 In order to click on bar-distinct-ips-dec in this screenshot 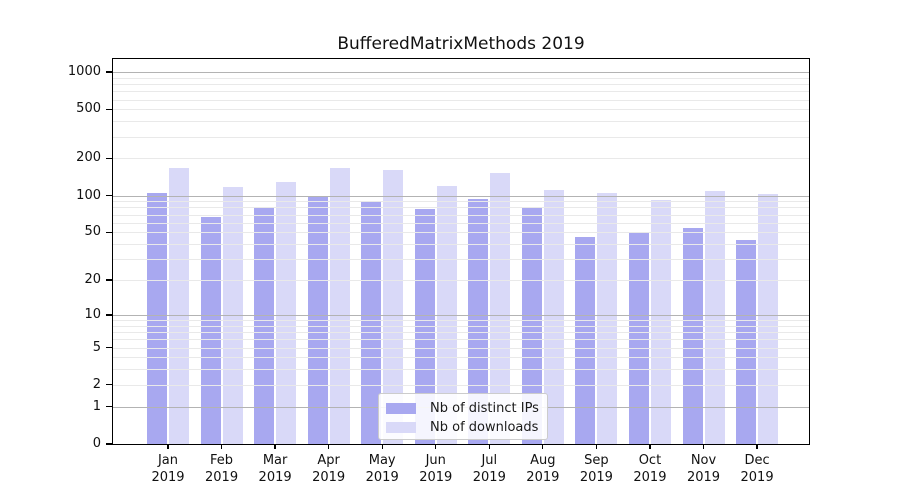, I will do `click(746, 342)`.